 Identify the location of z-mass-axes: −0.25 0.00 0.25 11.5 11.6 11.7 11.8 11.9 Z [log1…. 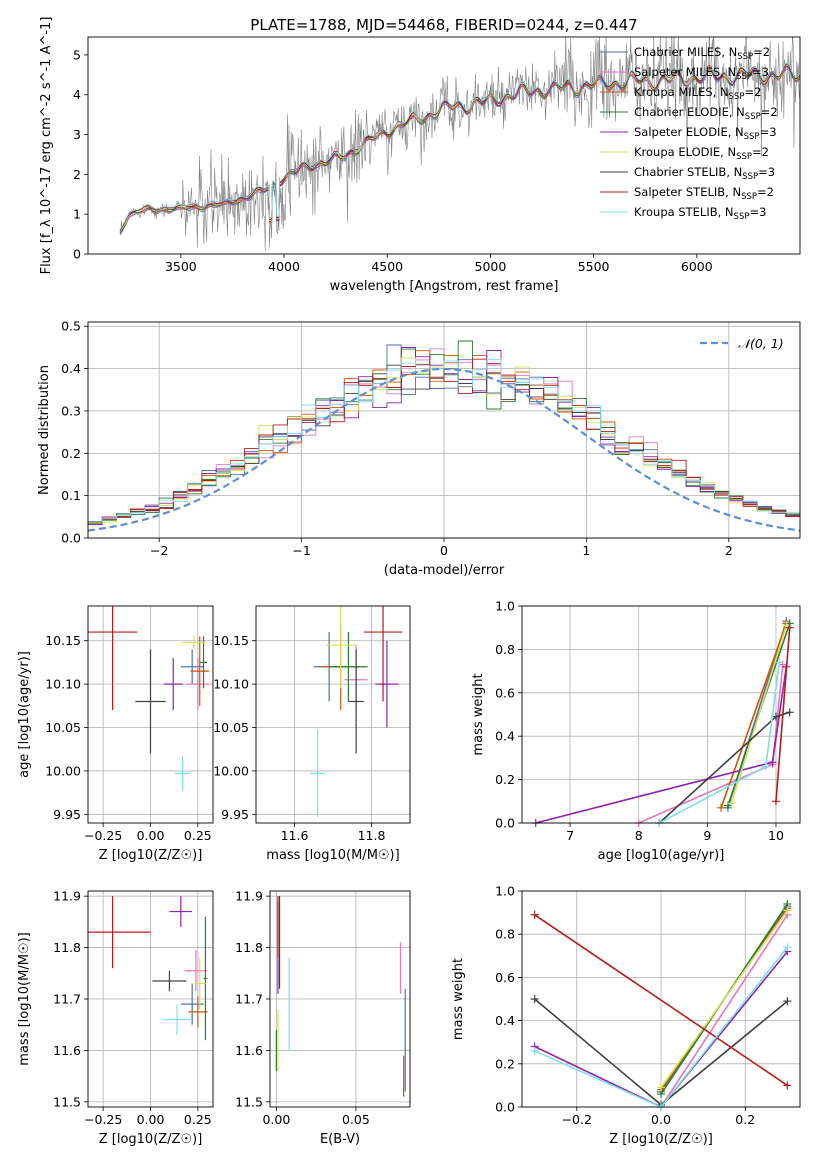
(115, 1018).